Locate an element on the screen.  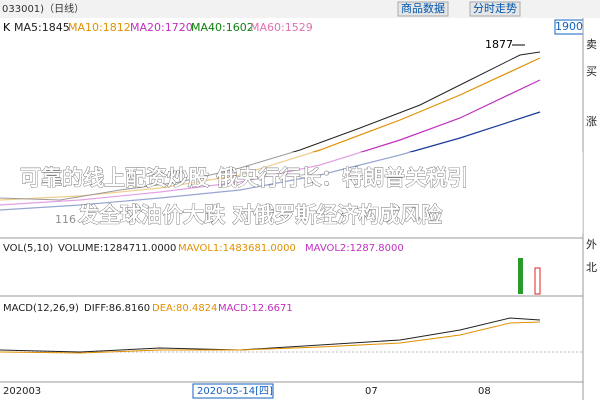
code: 033001)（日线） is located at coordinates (43, 8).